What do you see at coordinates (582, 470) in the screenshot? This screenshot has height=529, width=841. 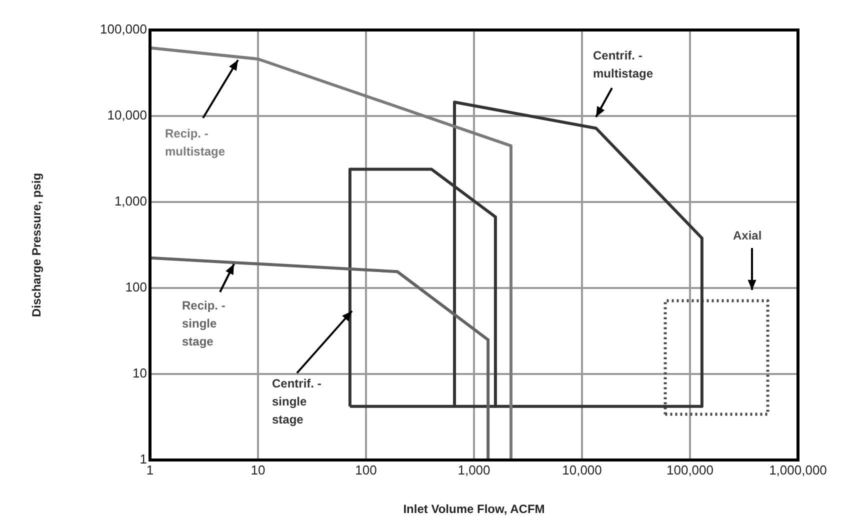 I see `x-tick-label: 10,000` at bounding box center [582, 470].